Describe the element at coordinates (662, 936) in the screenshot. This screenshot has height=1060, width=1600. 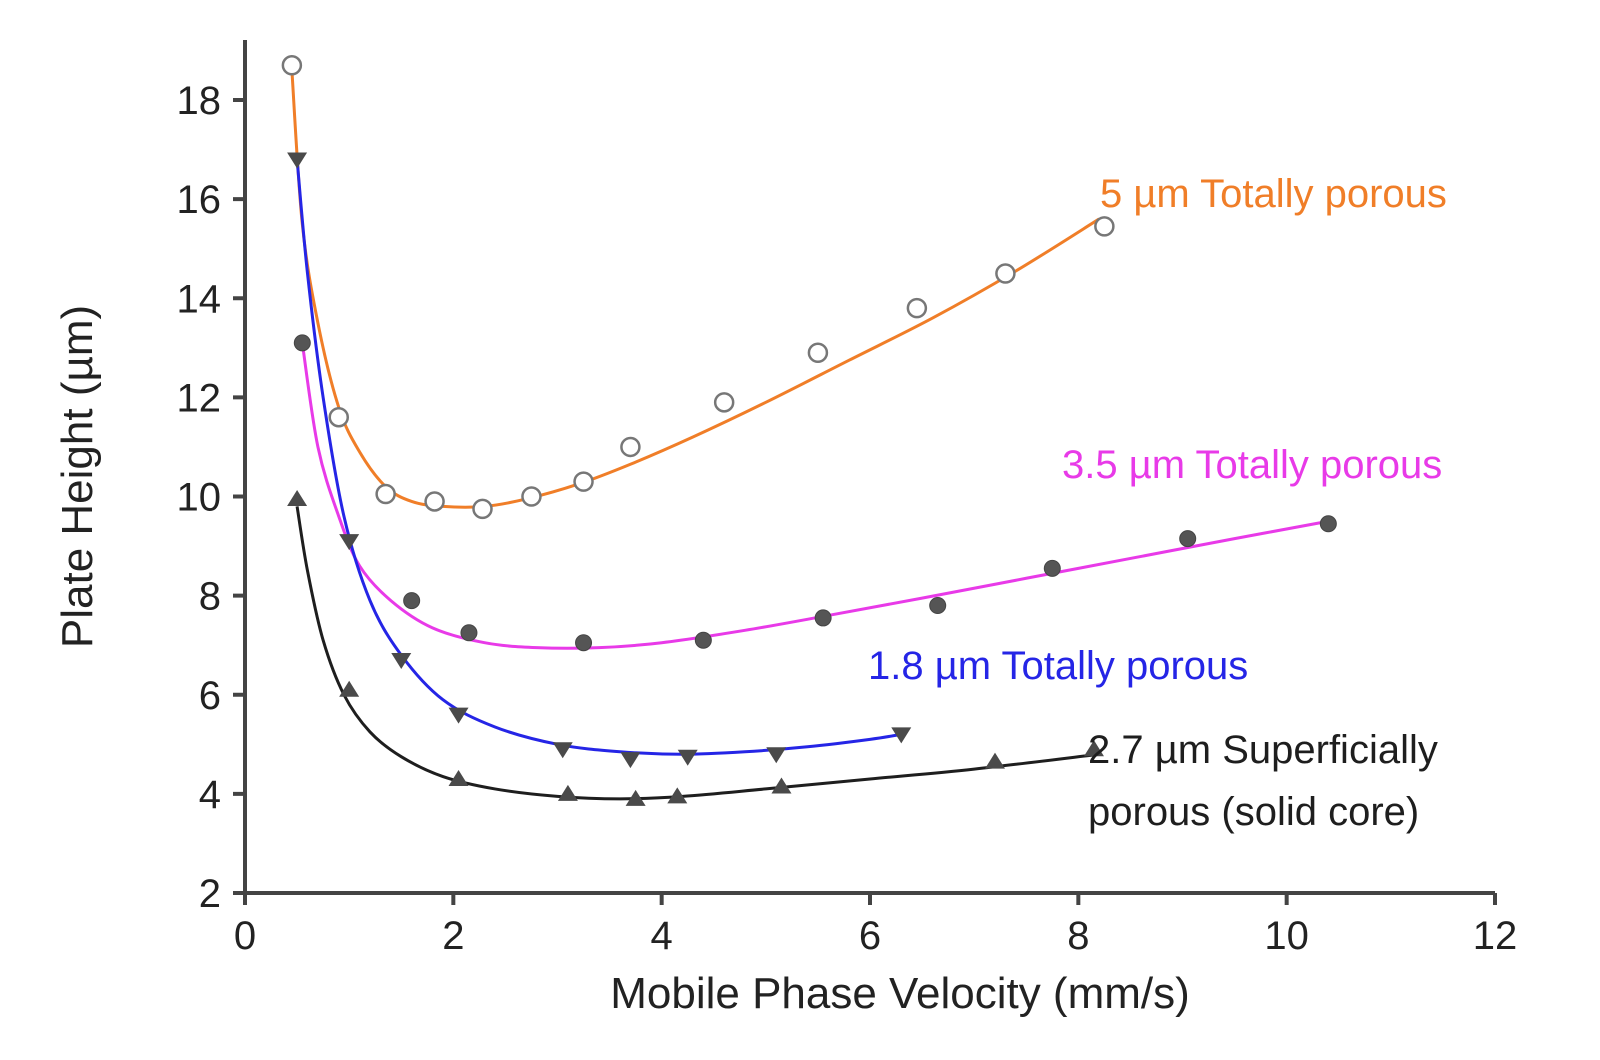
I see `x-tick-label: 4` at that location.